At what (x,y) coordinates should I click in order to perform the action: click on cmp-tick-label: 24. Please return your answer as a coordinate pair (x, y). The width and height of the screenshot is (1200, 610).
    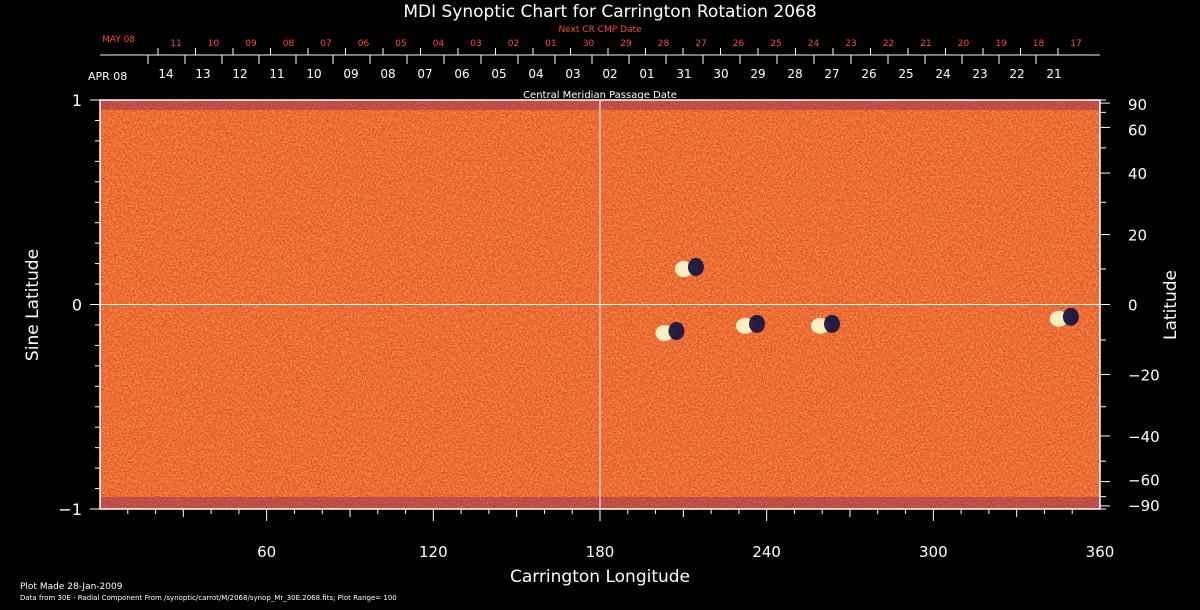
    Looking at the image, I should click on (942, 74).